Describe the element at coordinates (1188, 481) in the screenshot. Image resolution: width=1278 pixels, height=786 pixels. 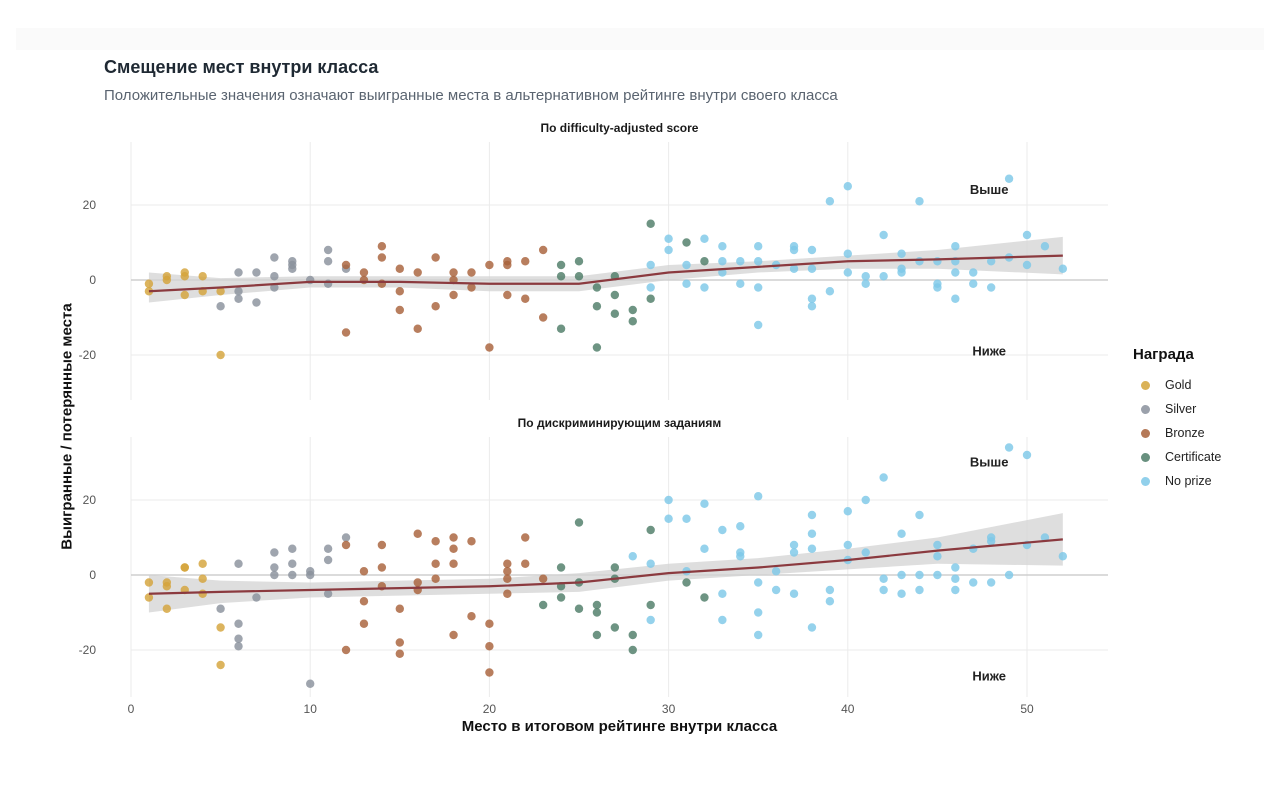
I see `legend-label-no-prize: No prize` at that location.